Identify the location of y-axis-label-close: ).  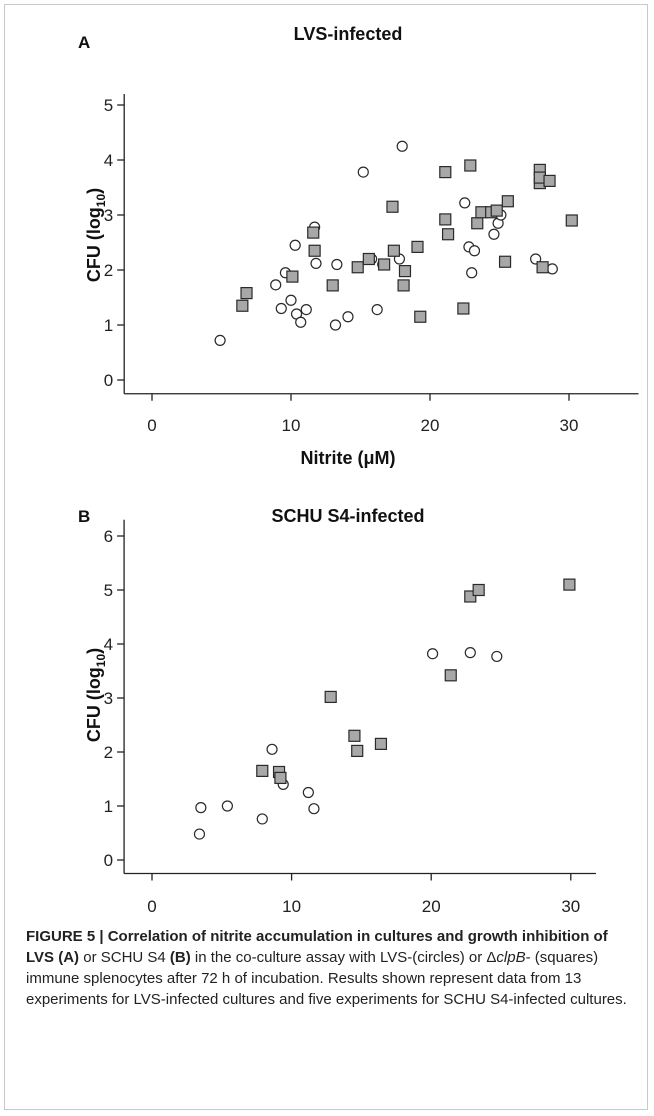
(94, 651).